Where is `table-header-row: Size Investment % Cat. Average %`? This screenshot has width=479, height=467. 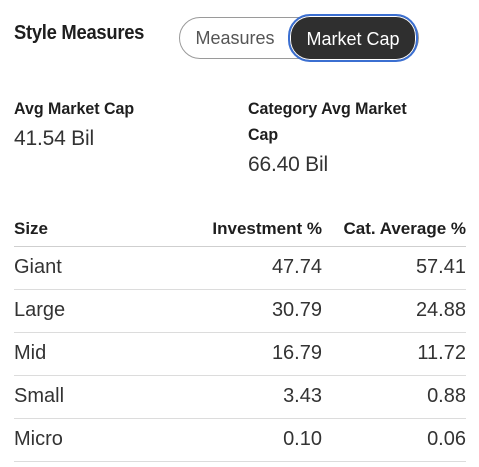
table-header-row: Size Investment % Cat. Average % is located at coordinates (240, 229).